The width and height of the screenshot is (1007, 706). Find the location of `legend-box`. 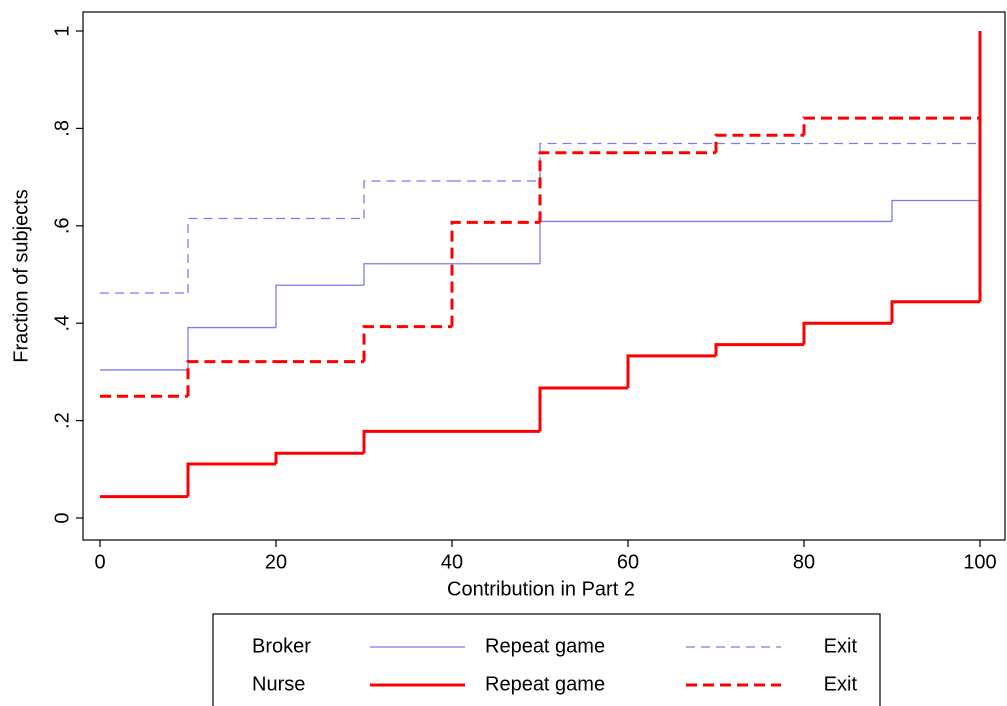

legend-box is located at coordinates (546, 659).